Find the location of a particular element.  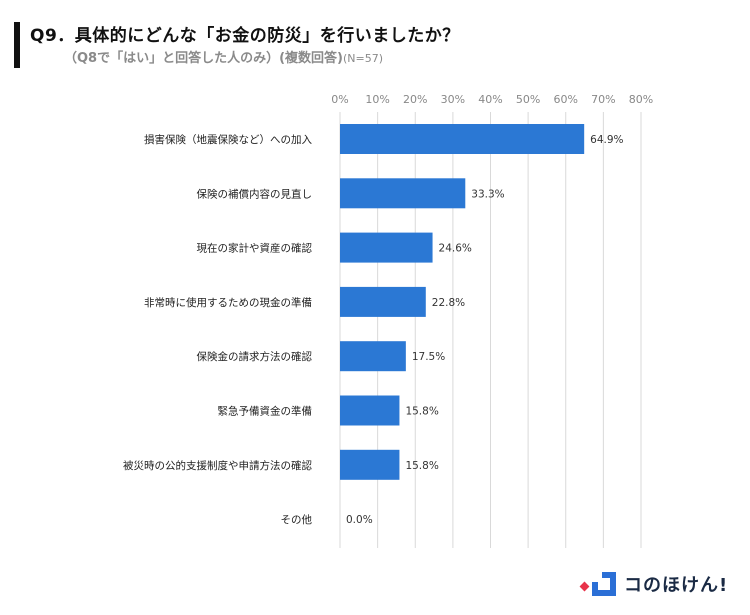

x-tick-label: 0% is located at coordinates (339, 99).